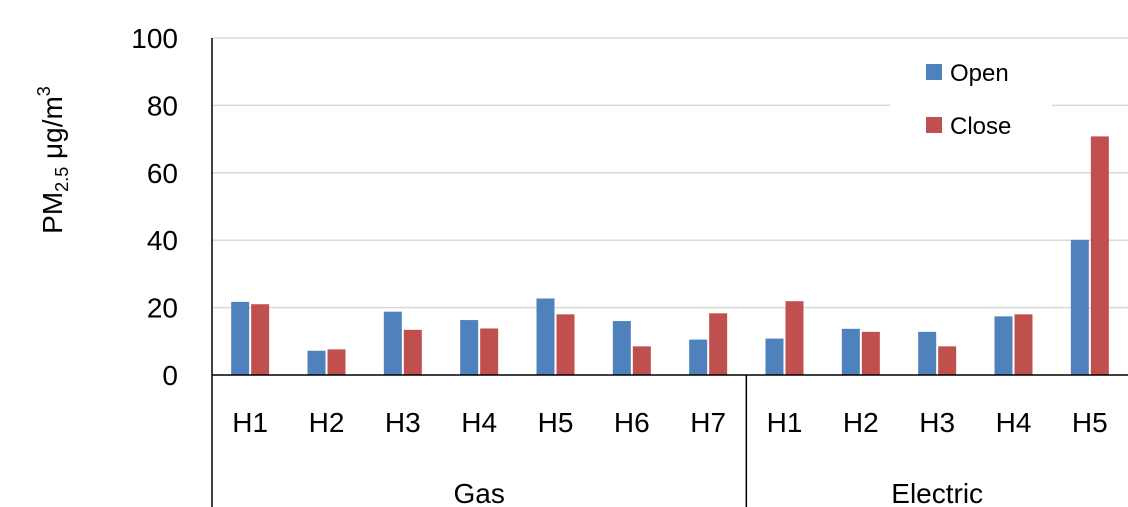  I want to click on y-tick-label: 20, so click(162, 308).